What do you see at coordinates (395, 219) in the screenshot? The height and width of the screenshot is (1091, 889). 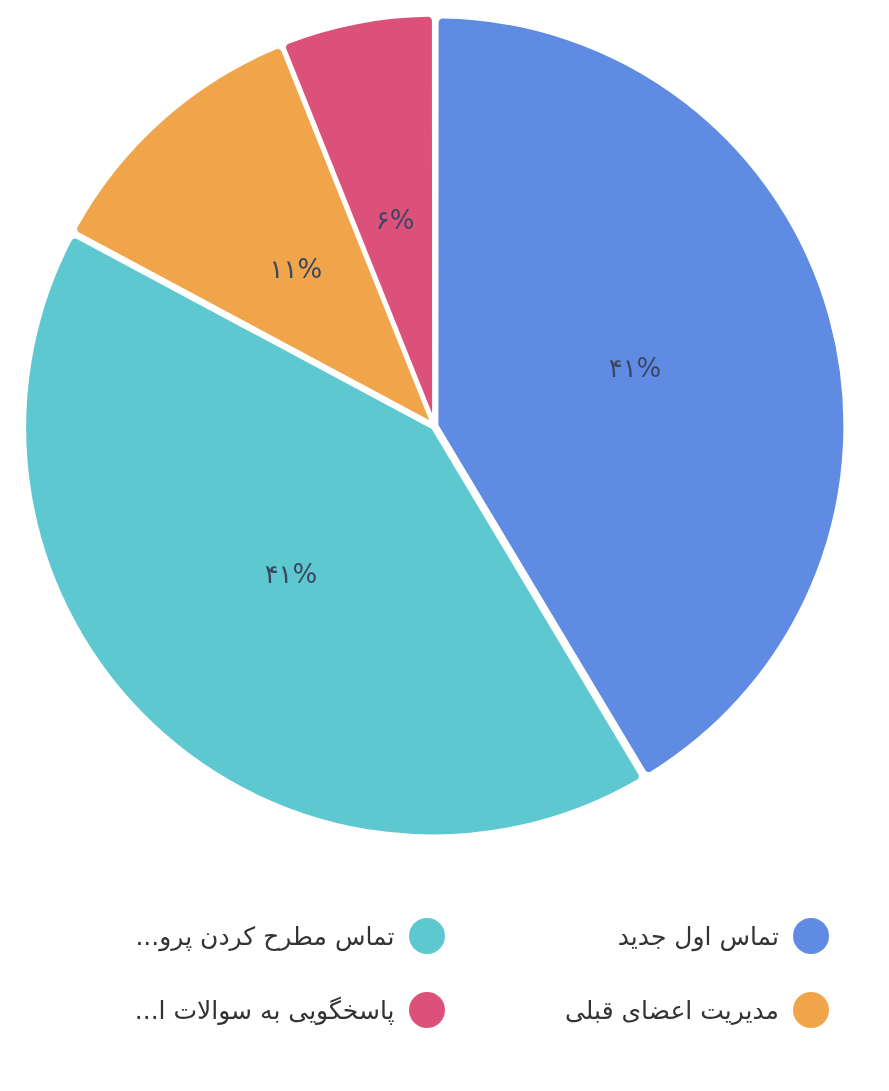 I see `data-label: ۶%` at bounding box center [395, 219].